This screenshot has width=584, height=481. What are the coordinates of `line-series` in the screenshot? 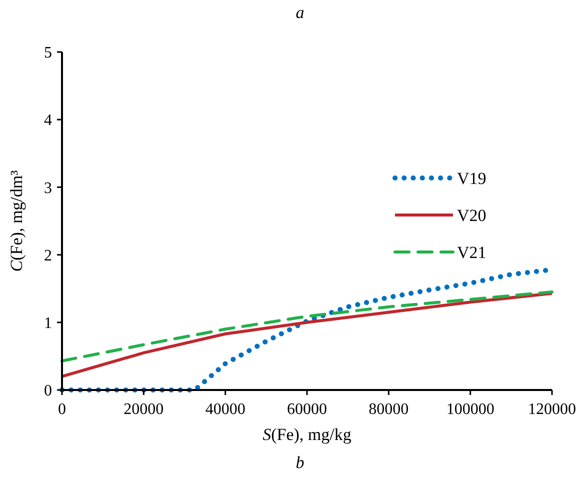 It's located at (307, 326).